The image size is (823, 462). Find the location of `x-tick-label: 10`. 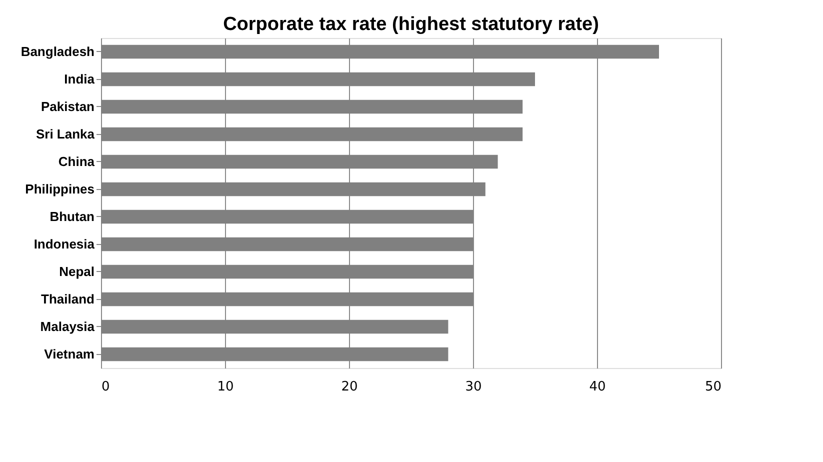

x-tick-label: 10 is located at coordinates (225, 387).